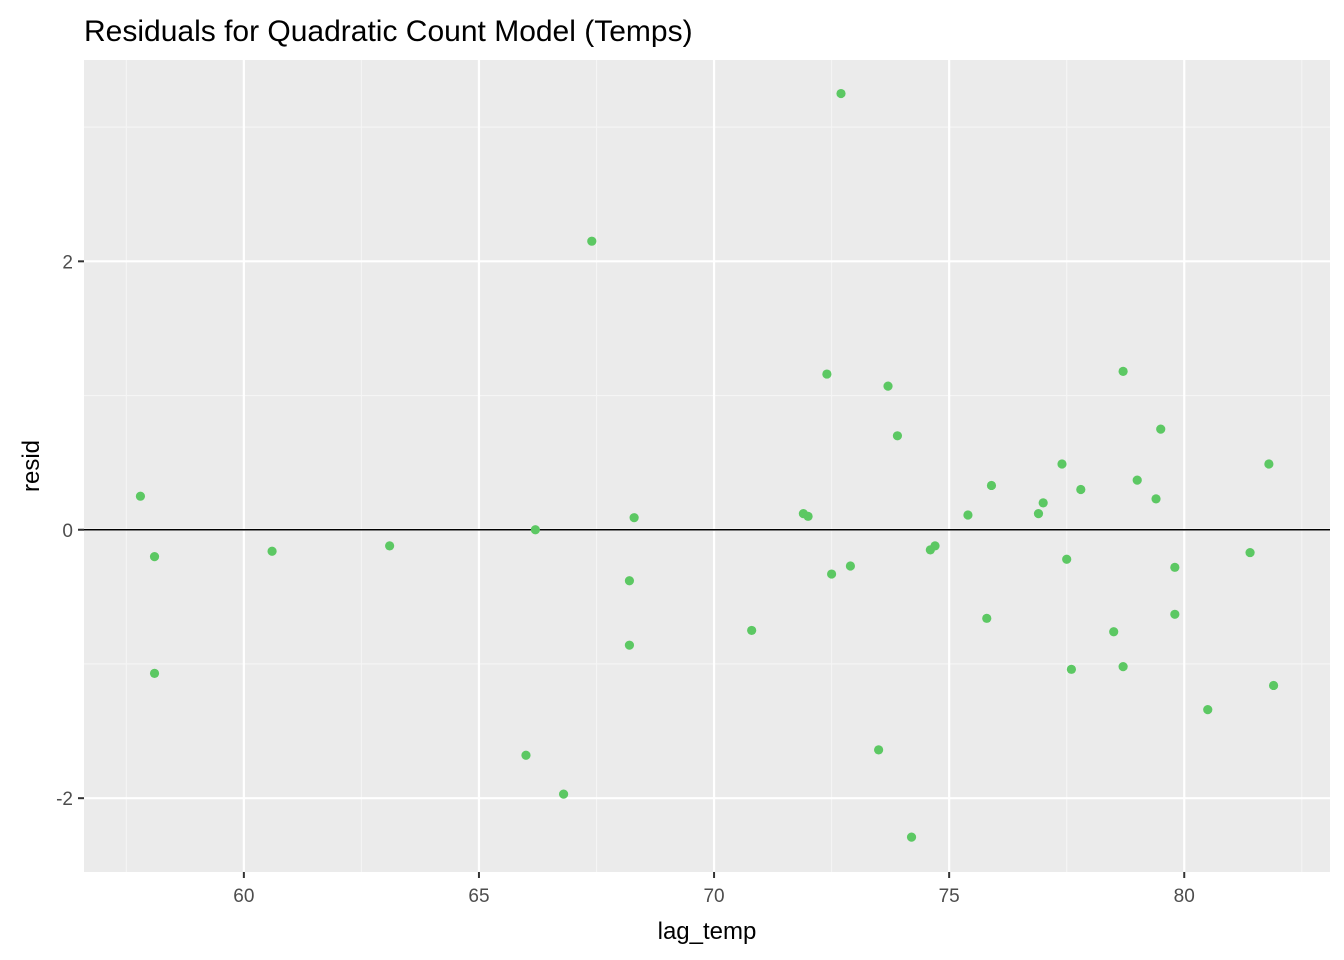 The height and width of the screenshot is (960, 1344). I want to click on x-tick-label: 75, so click(949, 896).